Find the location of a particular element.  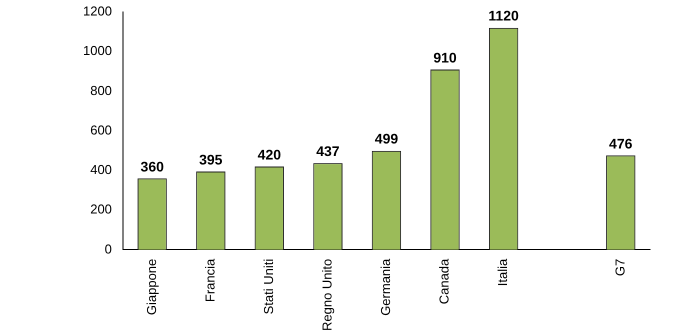

x-tick-label: G7 is located at coordinates (620, 267).